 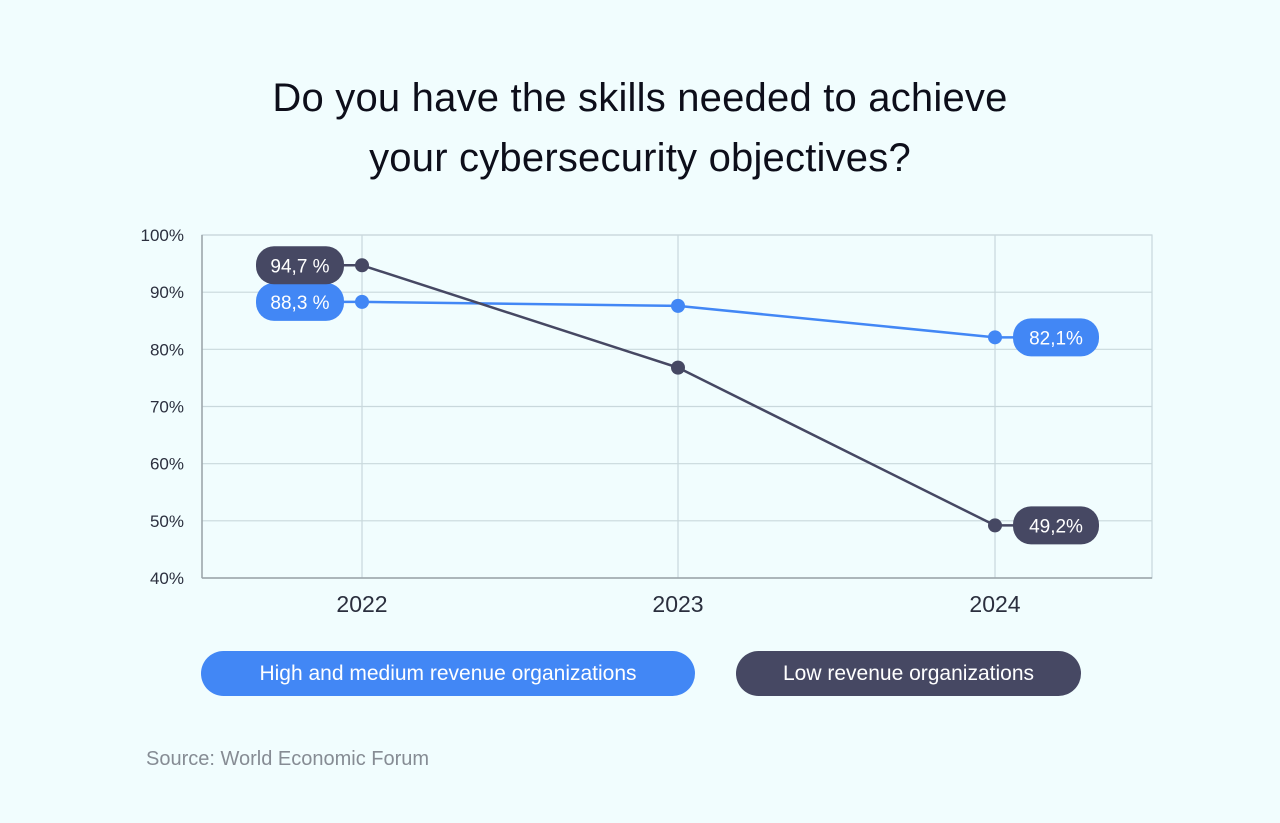 What do you see at coordinates (167, 464) in the screenshot?
I see `y-tick-label: 60%` at bounding box center [167, 464].